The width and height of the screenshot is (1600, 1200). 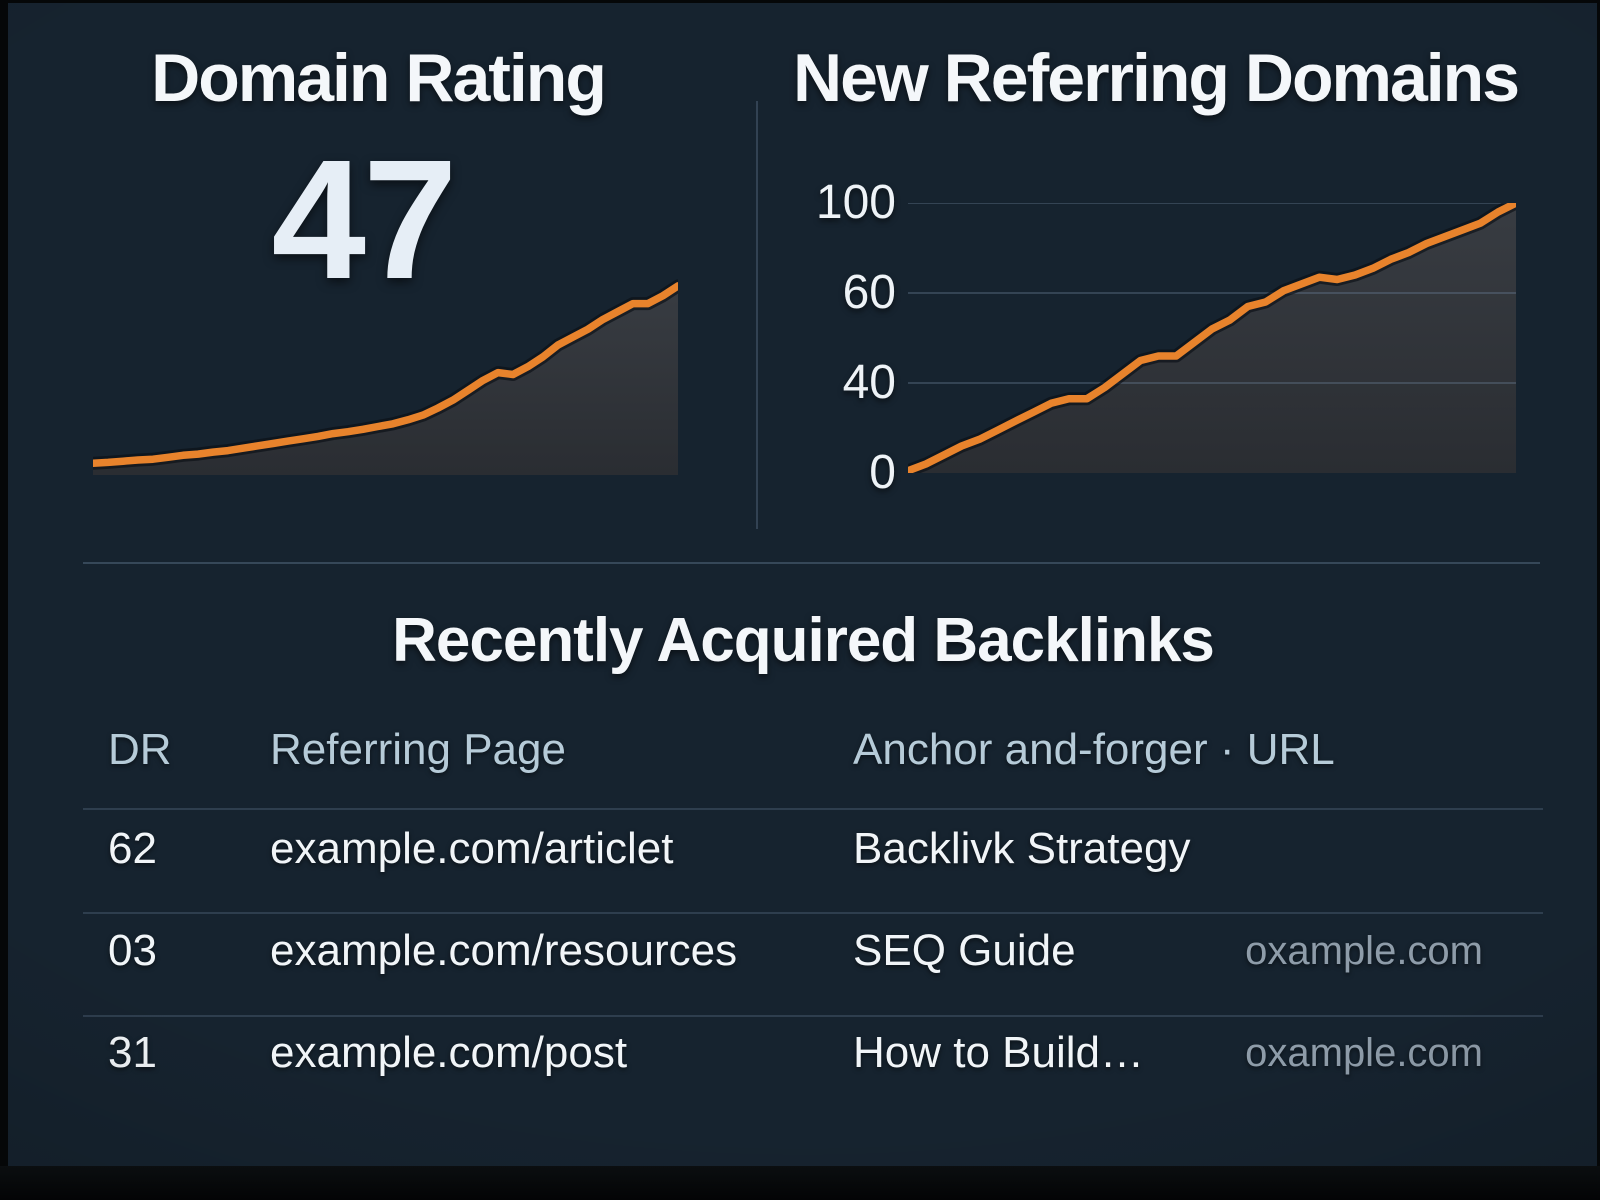 What do you see at coordinates (385, 377) in the screenshot?
I see `domain-rating-chart` at bounding box center [385, 377].